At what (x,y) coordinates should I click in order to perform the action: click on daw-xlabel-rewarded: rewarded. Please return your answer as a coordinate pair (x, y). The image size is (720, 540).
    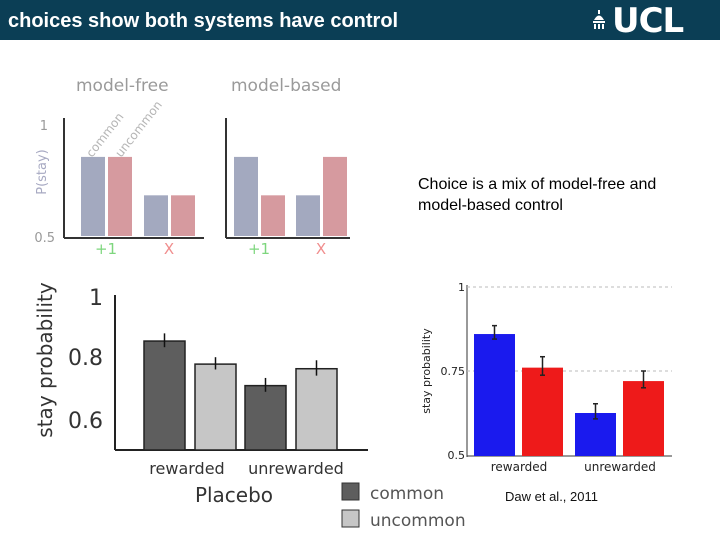
    Looking at the image, I should click on (519, 467).